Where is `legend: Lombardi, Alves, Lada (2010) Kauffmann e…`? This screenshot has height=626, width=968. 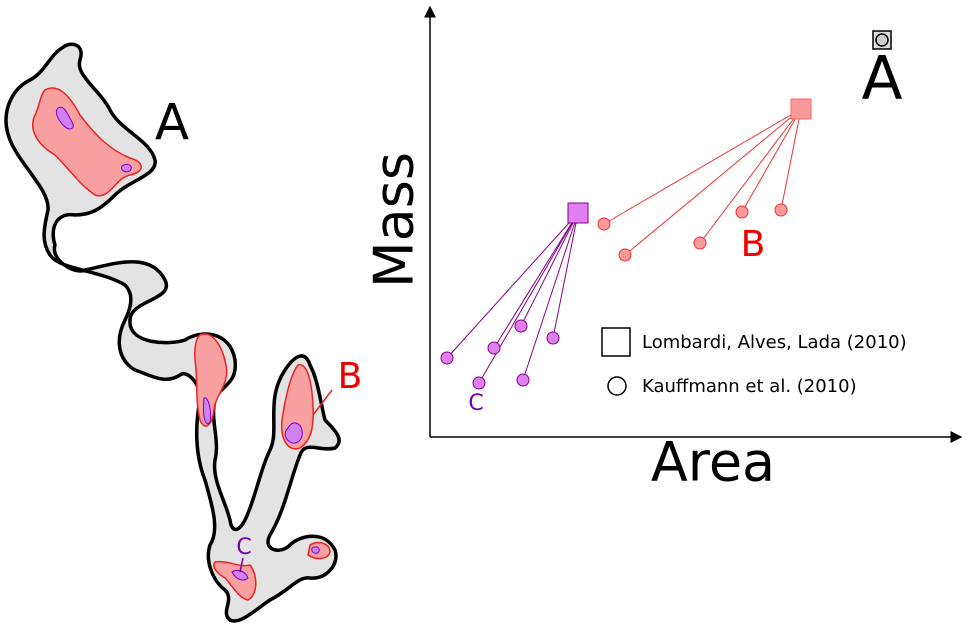 legend: Lombardi, Alves, Lada (2010) Kauffmann e… is located at coordinates (754, 362).